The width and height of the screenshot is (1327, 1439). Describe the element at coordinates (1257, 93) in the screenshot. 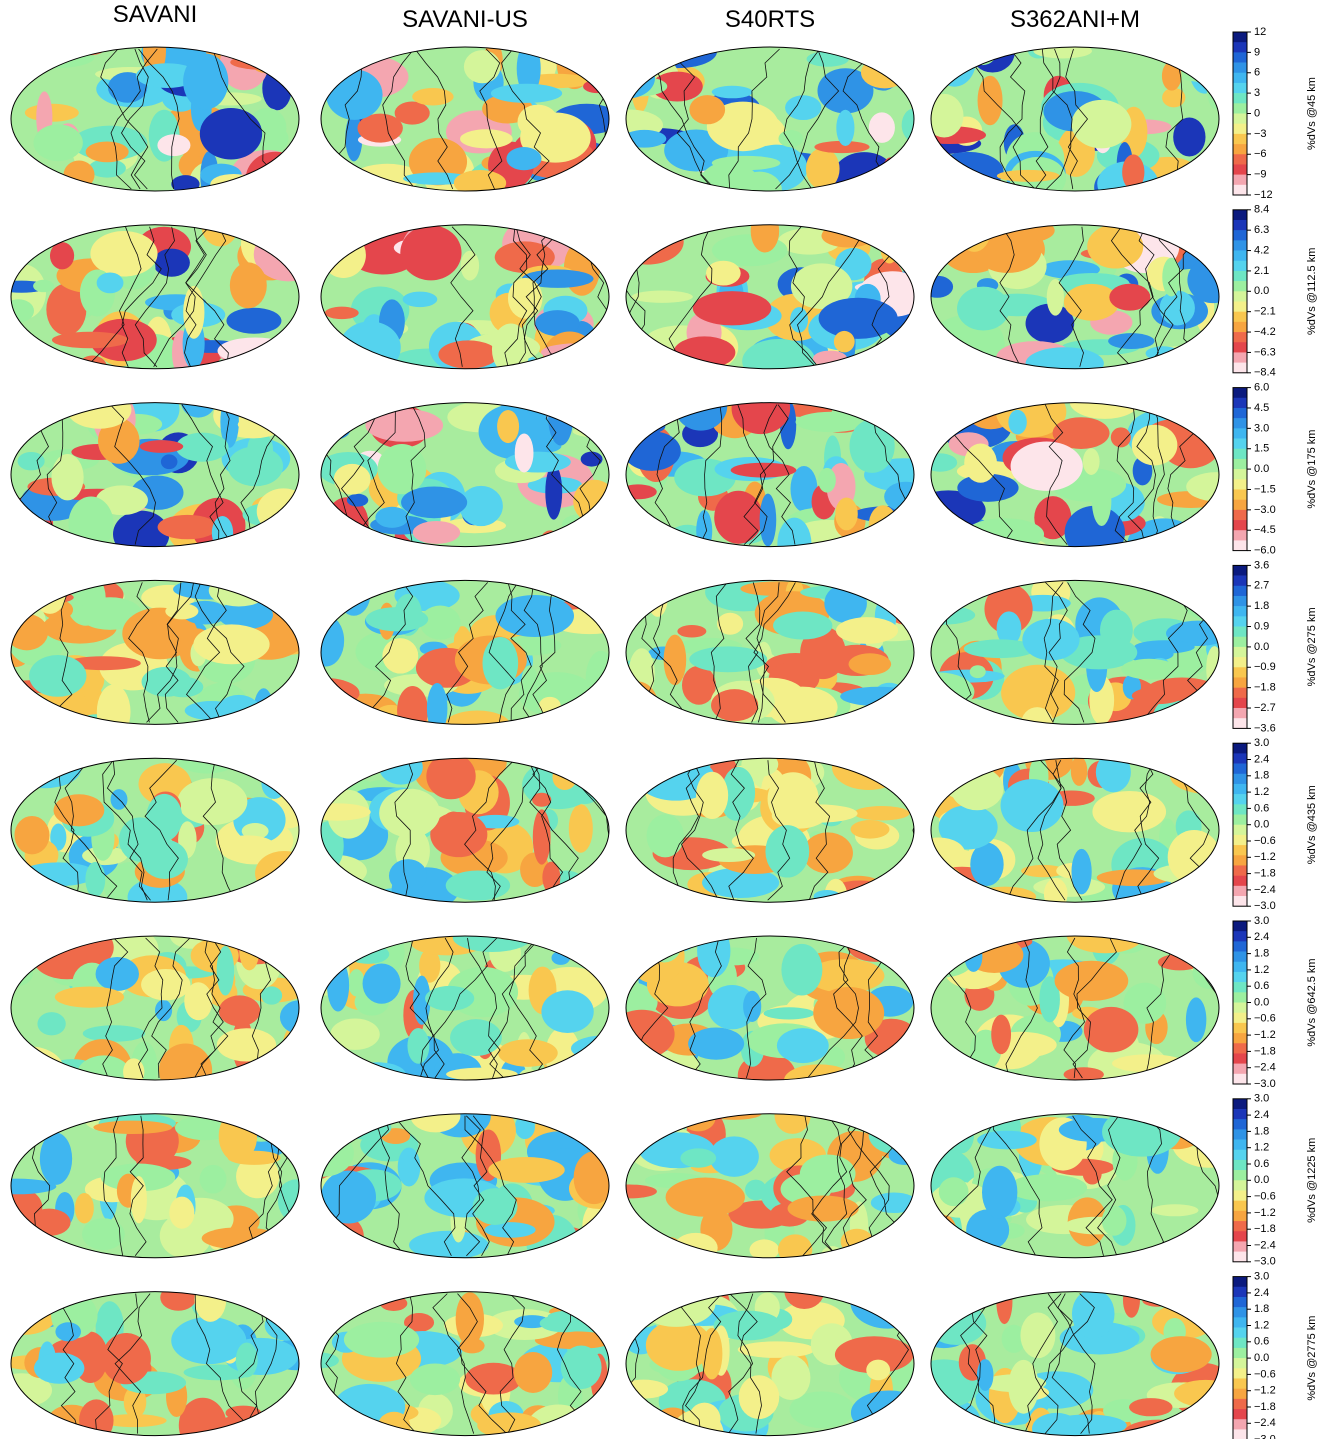

I see `colorbar-tick-label: 3` at that location.